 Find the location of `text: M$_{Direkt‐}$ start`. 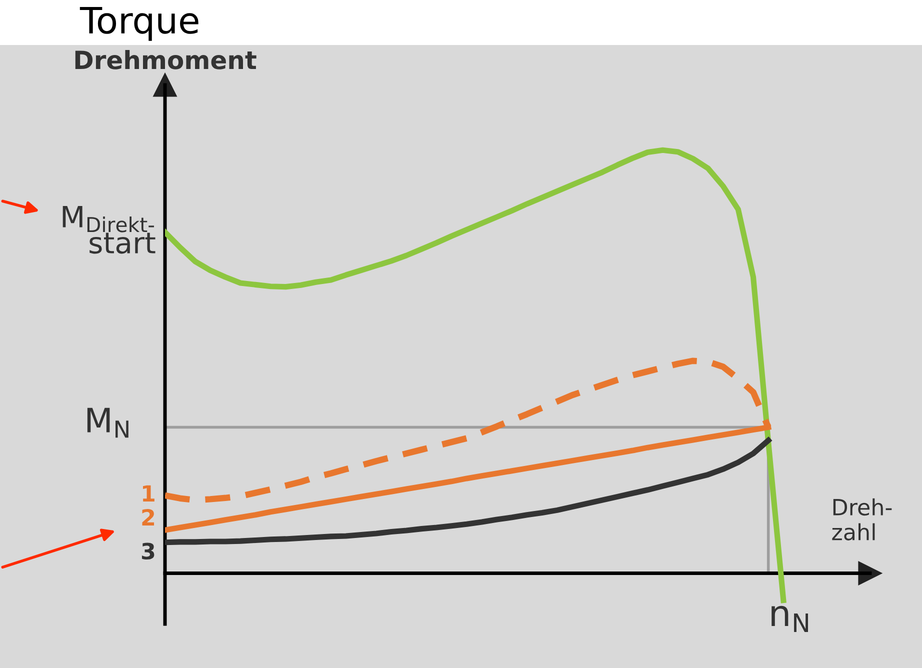

text: M$_{Direkt‐}$ start is located at coordinates (109, 230).